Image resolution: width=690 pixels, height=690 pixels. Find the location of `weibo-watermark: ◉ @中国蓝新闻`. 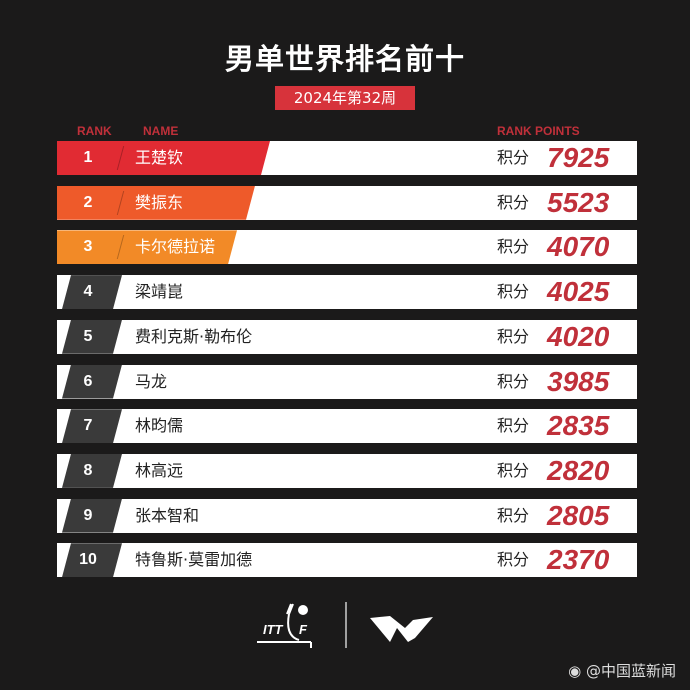

weibo-watermark: ◉ @中国蓝新闻 is located at coordinates (622, 670).